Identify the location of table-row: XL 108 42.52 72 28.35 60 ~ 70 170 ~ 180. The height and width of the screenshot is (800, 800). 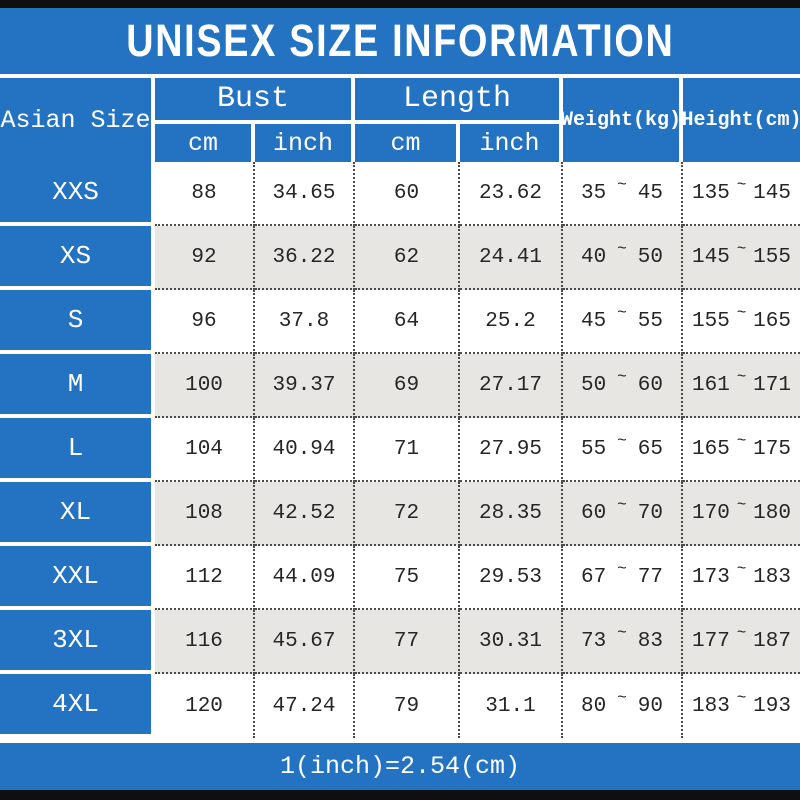
(400, 514).